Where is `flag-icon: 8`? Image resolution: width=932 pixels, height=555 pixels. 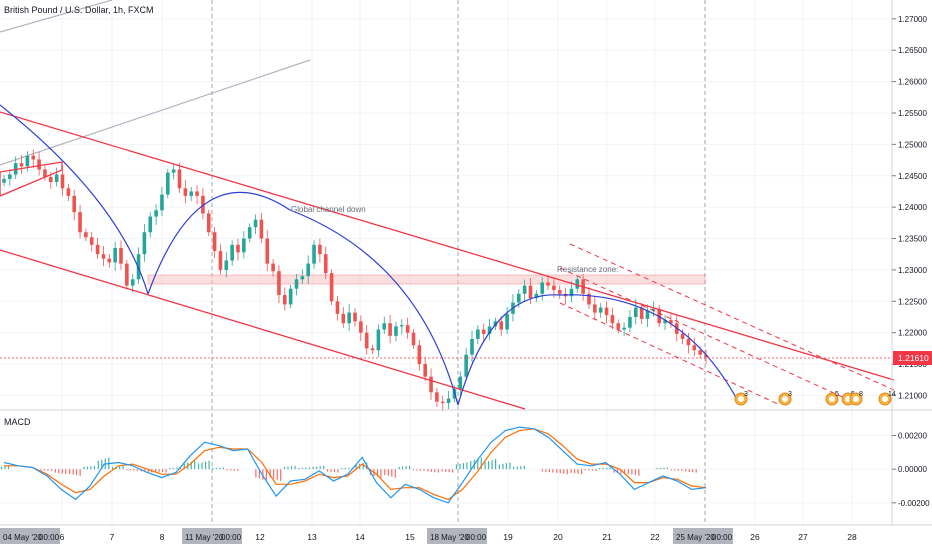 flag-icon: 8 is located at coordinates (856, 398).